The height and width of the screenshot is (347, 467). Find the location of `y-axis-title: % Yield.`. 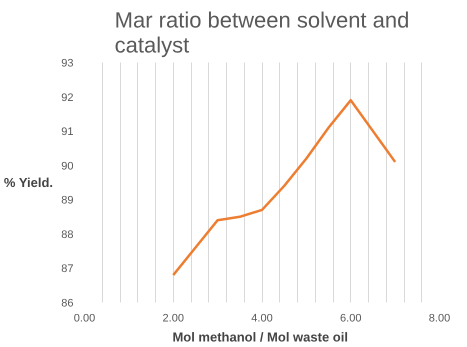

y-axis-title: % Yield. is located at coordinates (29, 182).